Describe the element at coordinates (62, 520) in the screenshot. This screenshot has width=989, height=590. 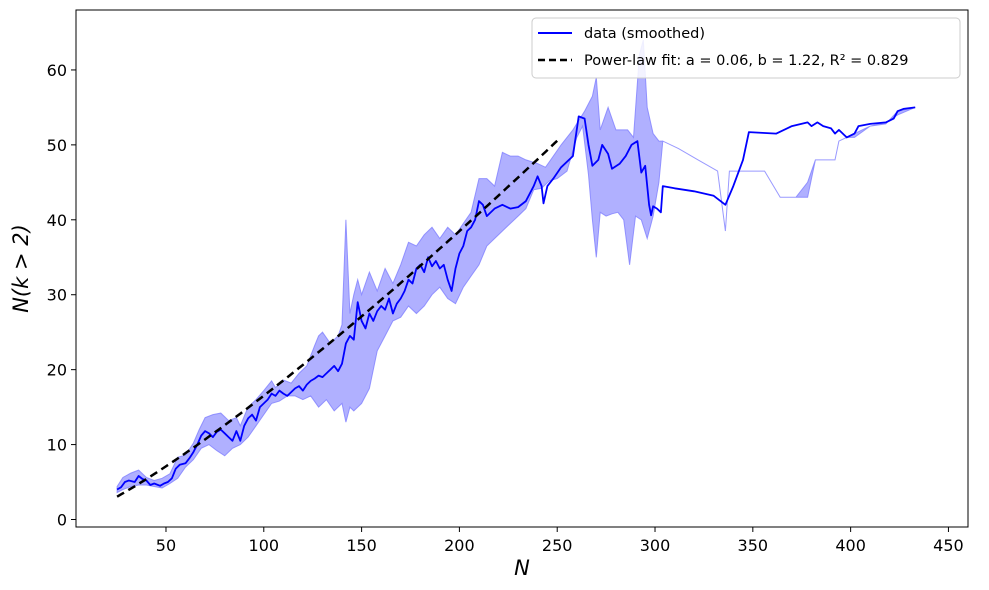
I see `y-tick-label: 0` at that location.